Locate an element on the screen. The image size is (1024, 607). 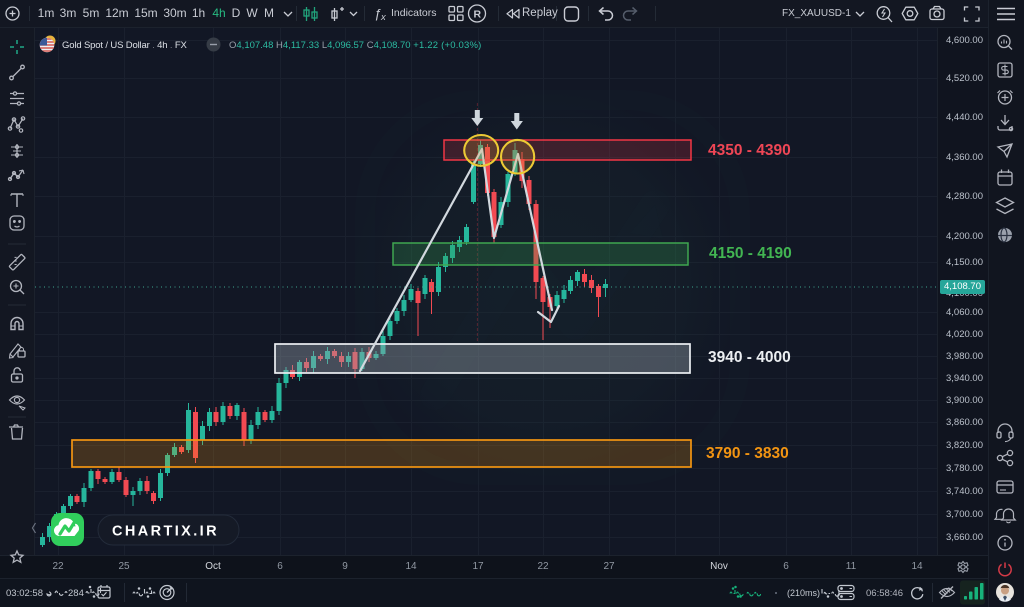
svg-text: (210ms) is located at coordinates (803, 593).